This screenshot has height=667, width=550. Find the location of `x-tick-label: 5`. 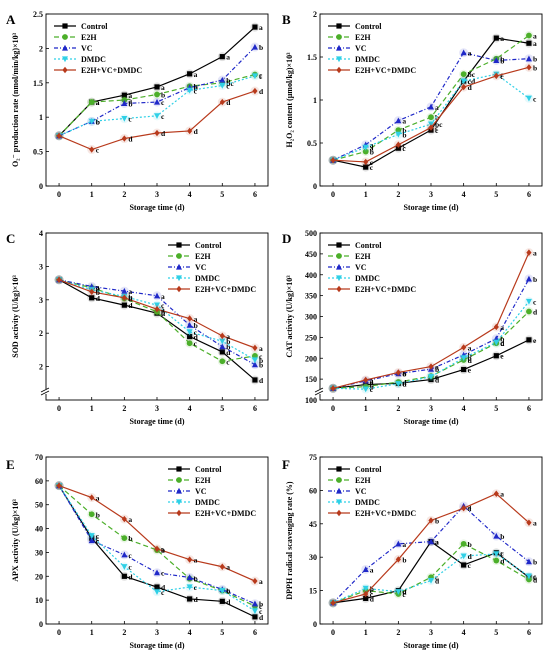

x-tick-label: 5 is located at coordinates (496, 408).